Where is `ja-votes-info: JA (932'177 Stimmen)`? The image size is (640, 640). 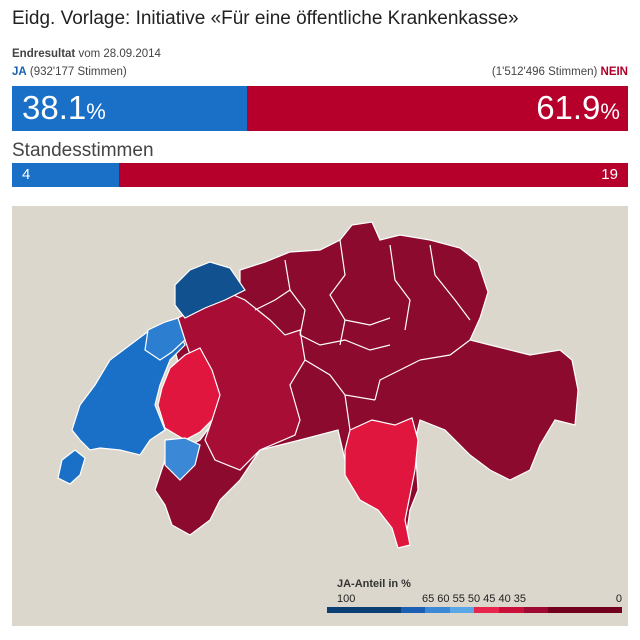
ja-votes-info: JA (932'177 Stimmen) is located at coordinates (69, 72).